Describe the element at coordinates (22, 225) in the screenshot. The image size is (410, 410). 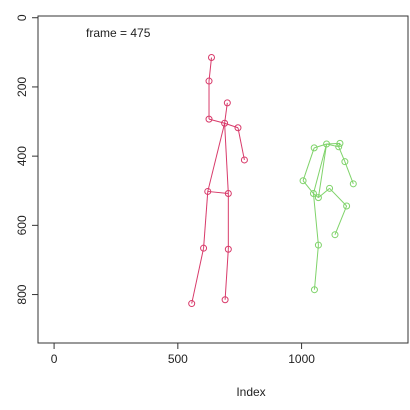
I see `y-tick-label: 600` at that location.